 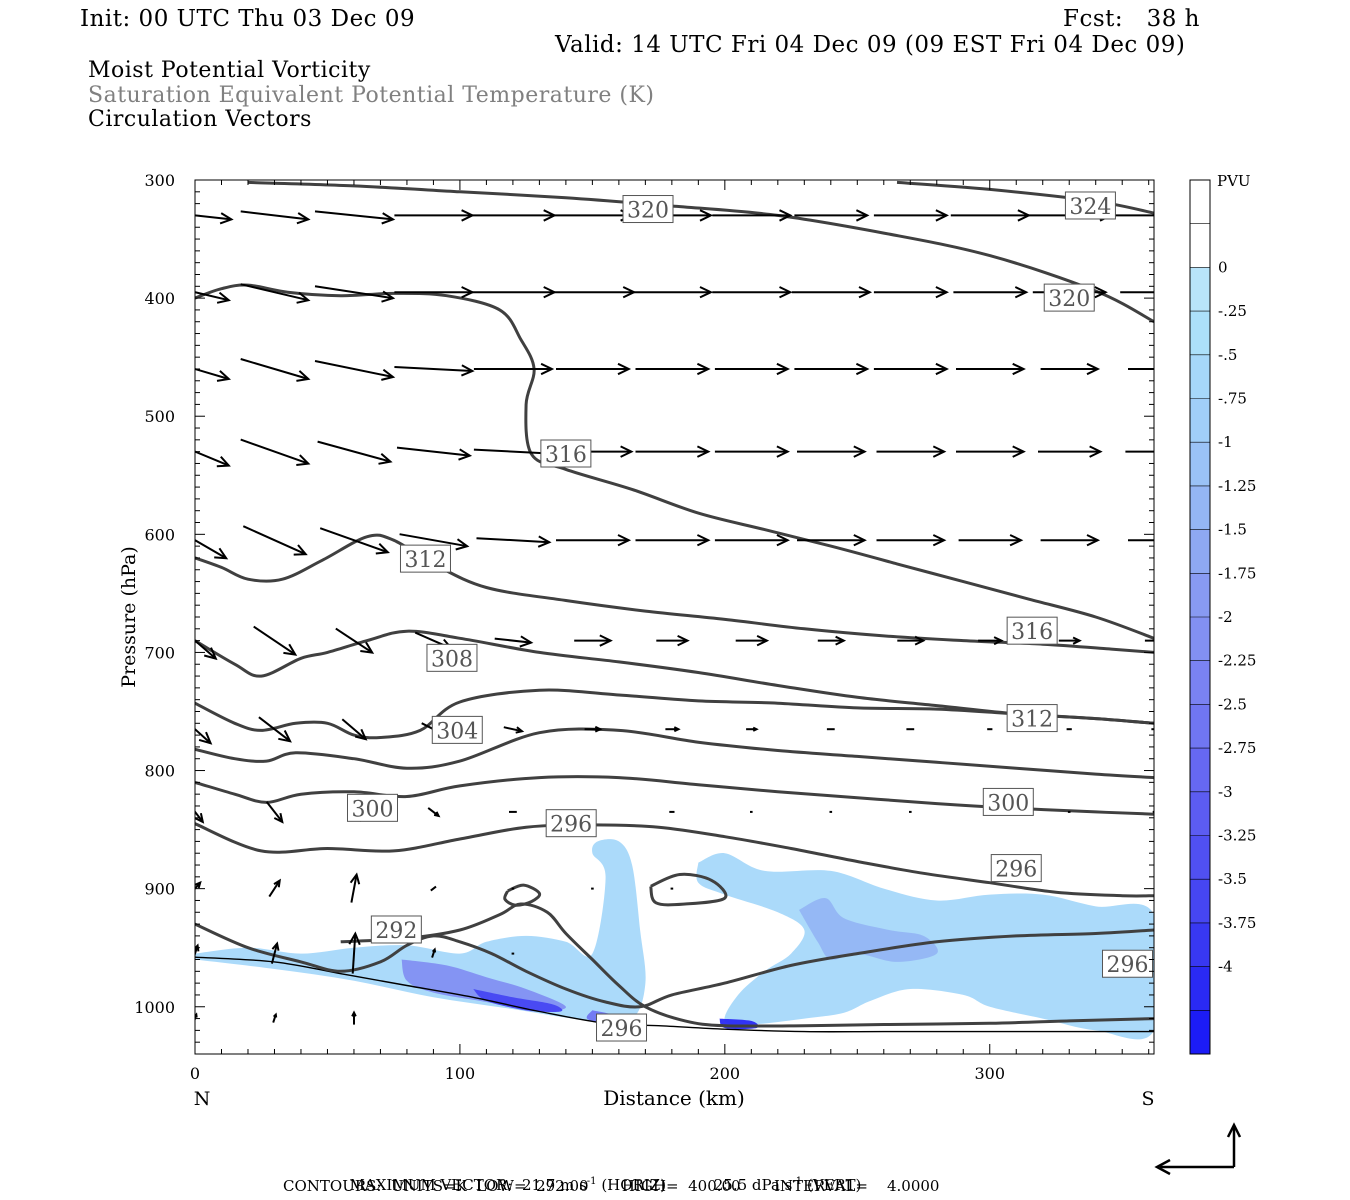 What do you see at coordinates (159, 771) in the screenshot?
I see `y-tick-label: 800` at bounding box center [159, 771].